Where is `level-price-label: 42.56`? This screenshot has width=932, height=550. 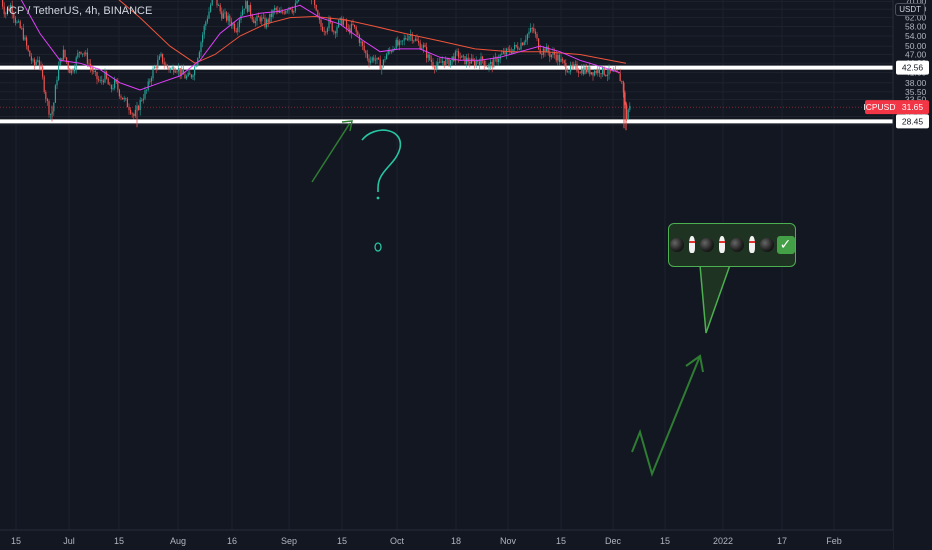 level-price-label: 42.56 is located at coordinates (913, 68).